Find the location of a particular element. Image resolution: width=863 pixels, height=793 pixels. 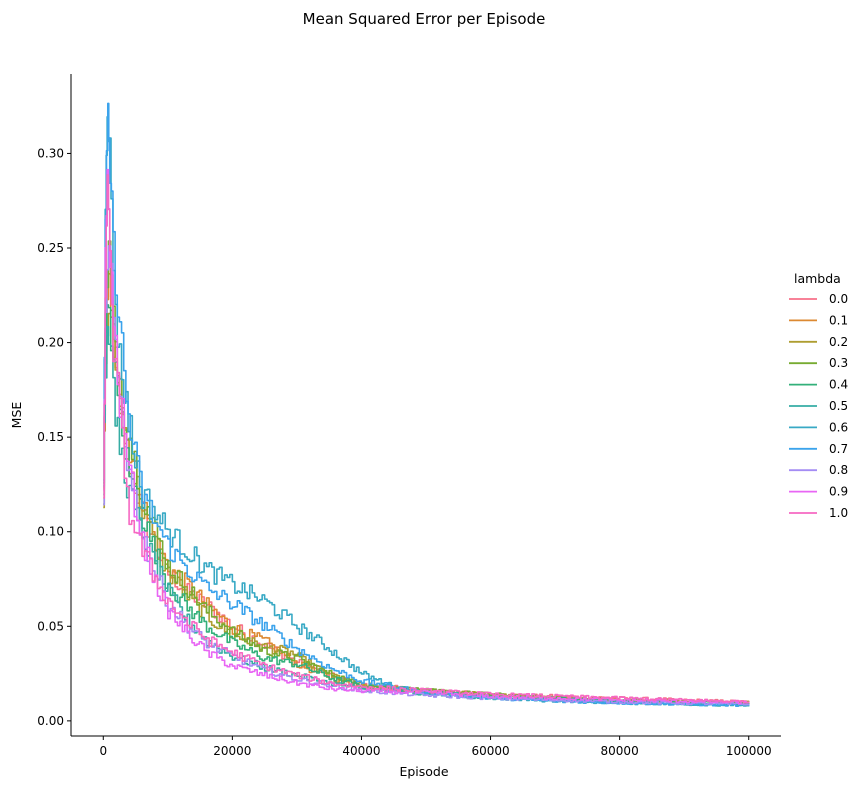

x-tick-label: 0 is located at coordinates (103, 751).